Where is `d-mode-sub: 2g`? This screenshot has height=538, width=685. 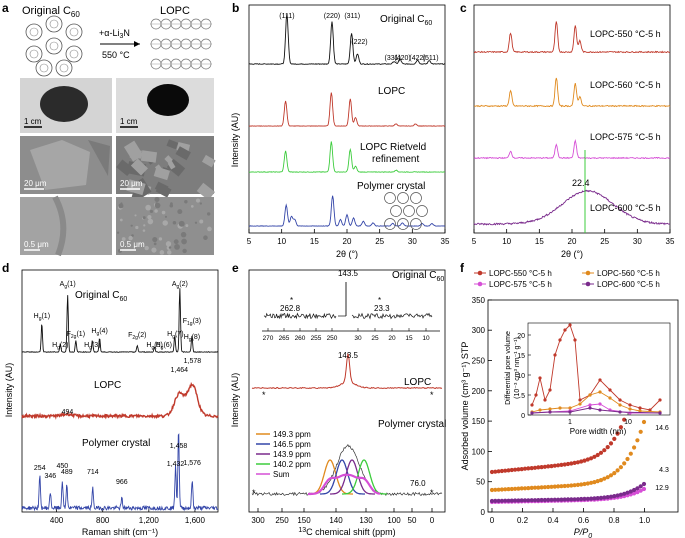
d-mode-sub: 2g is located at coordinates (74, 337).